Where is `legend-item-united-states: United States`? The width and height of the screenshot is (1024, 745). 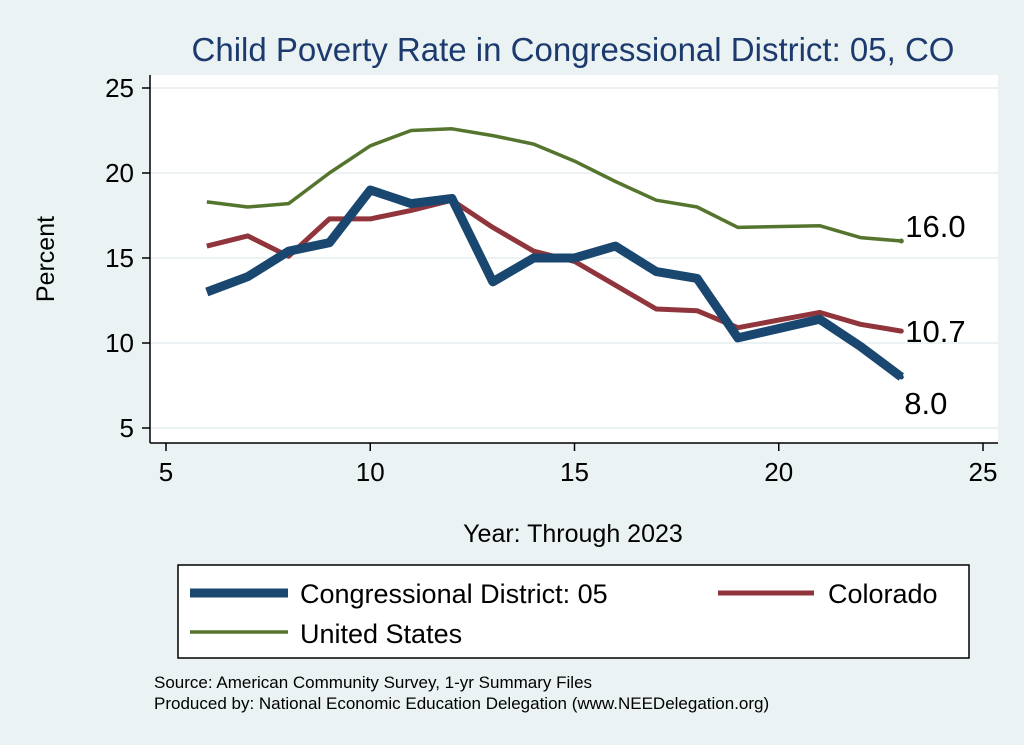 legend-item-united-states: United States is located at coordinates (326, 634).